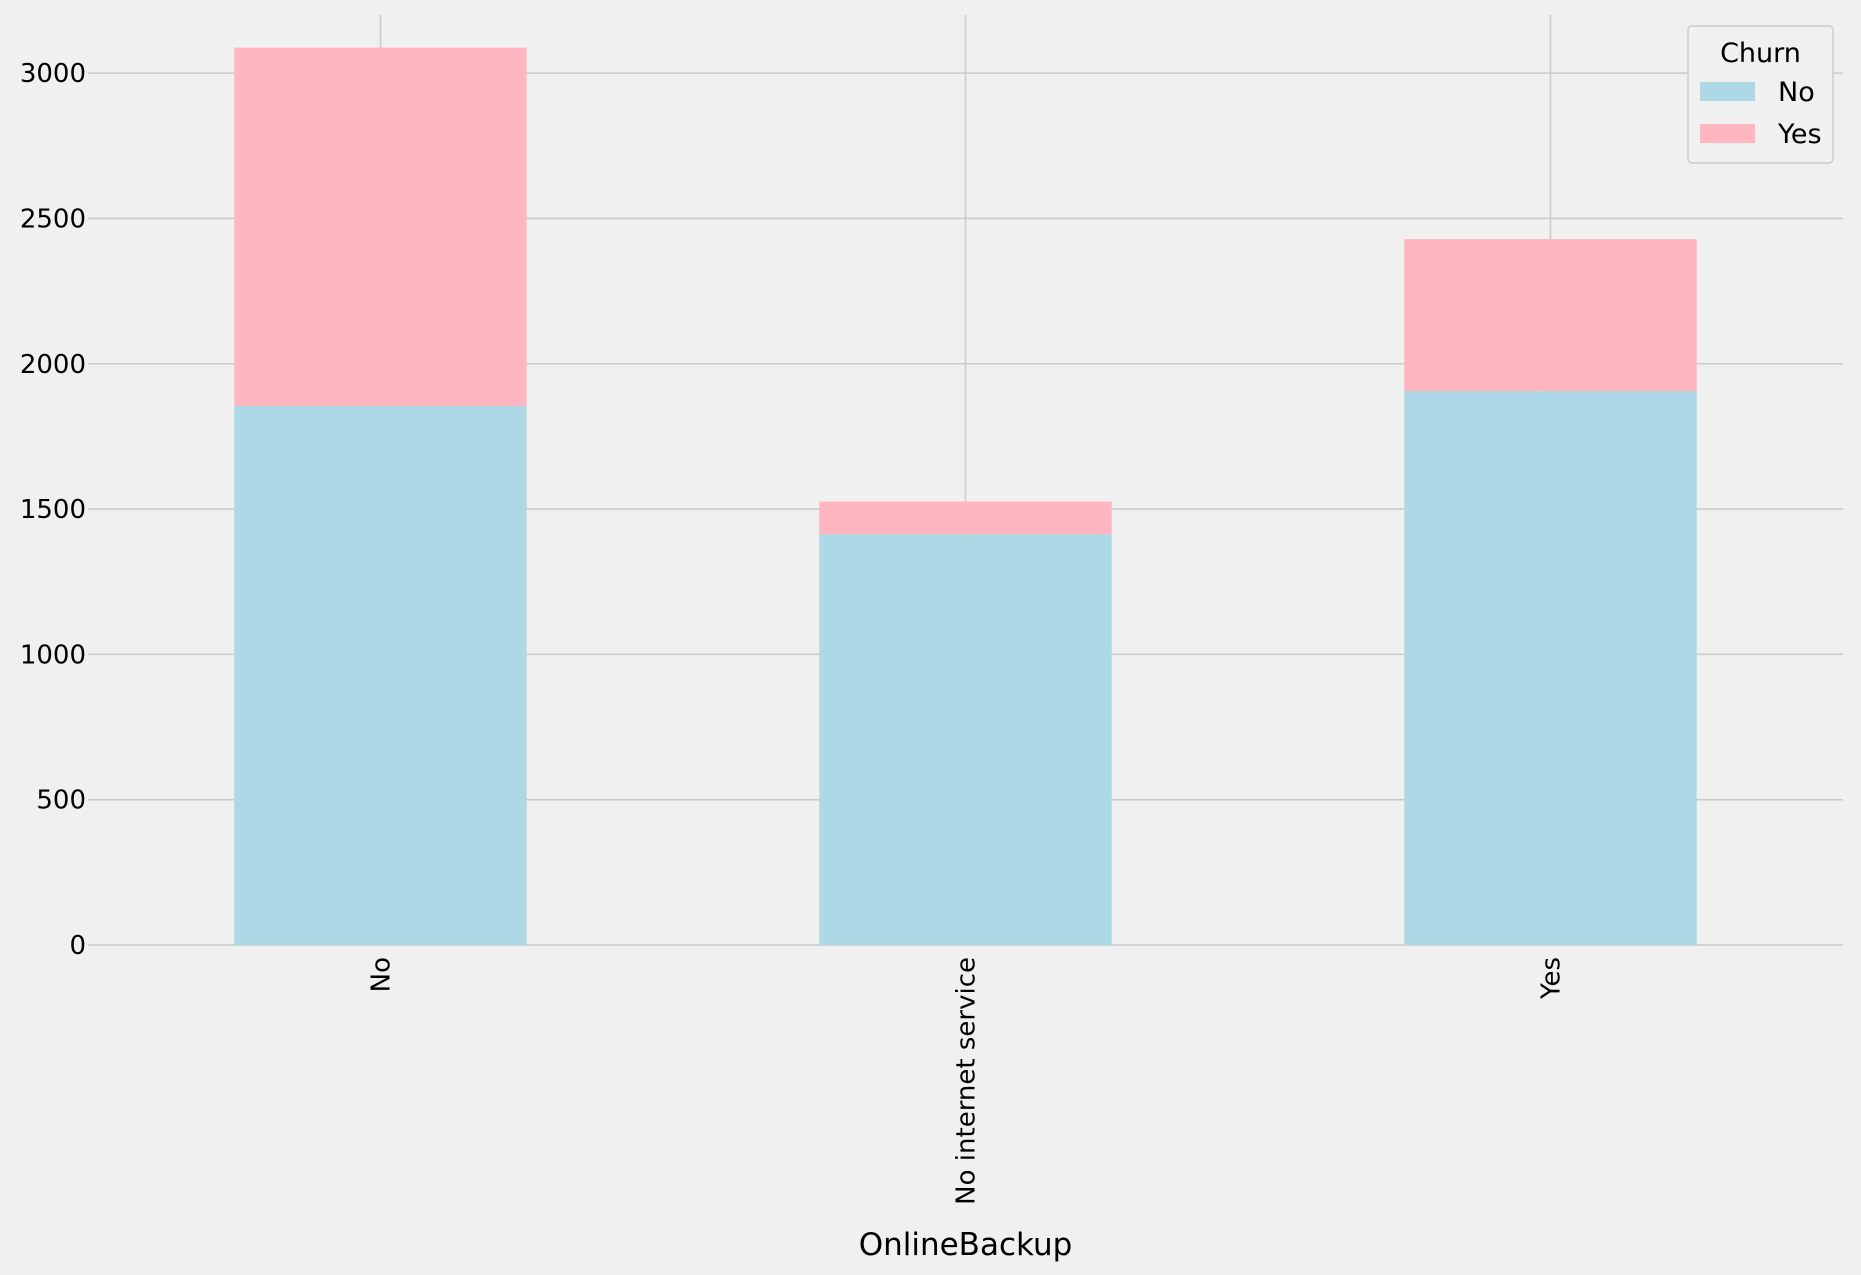 This screenshot has width=1861, height=1275. What do you see at coordinates (53, 74) in the screenshot?
I see `y-tick-label: 3000` at bounding box center [53, 74].